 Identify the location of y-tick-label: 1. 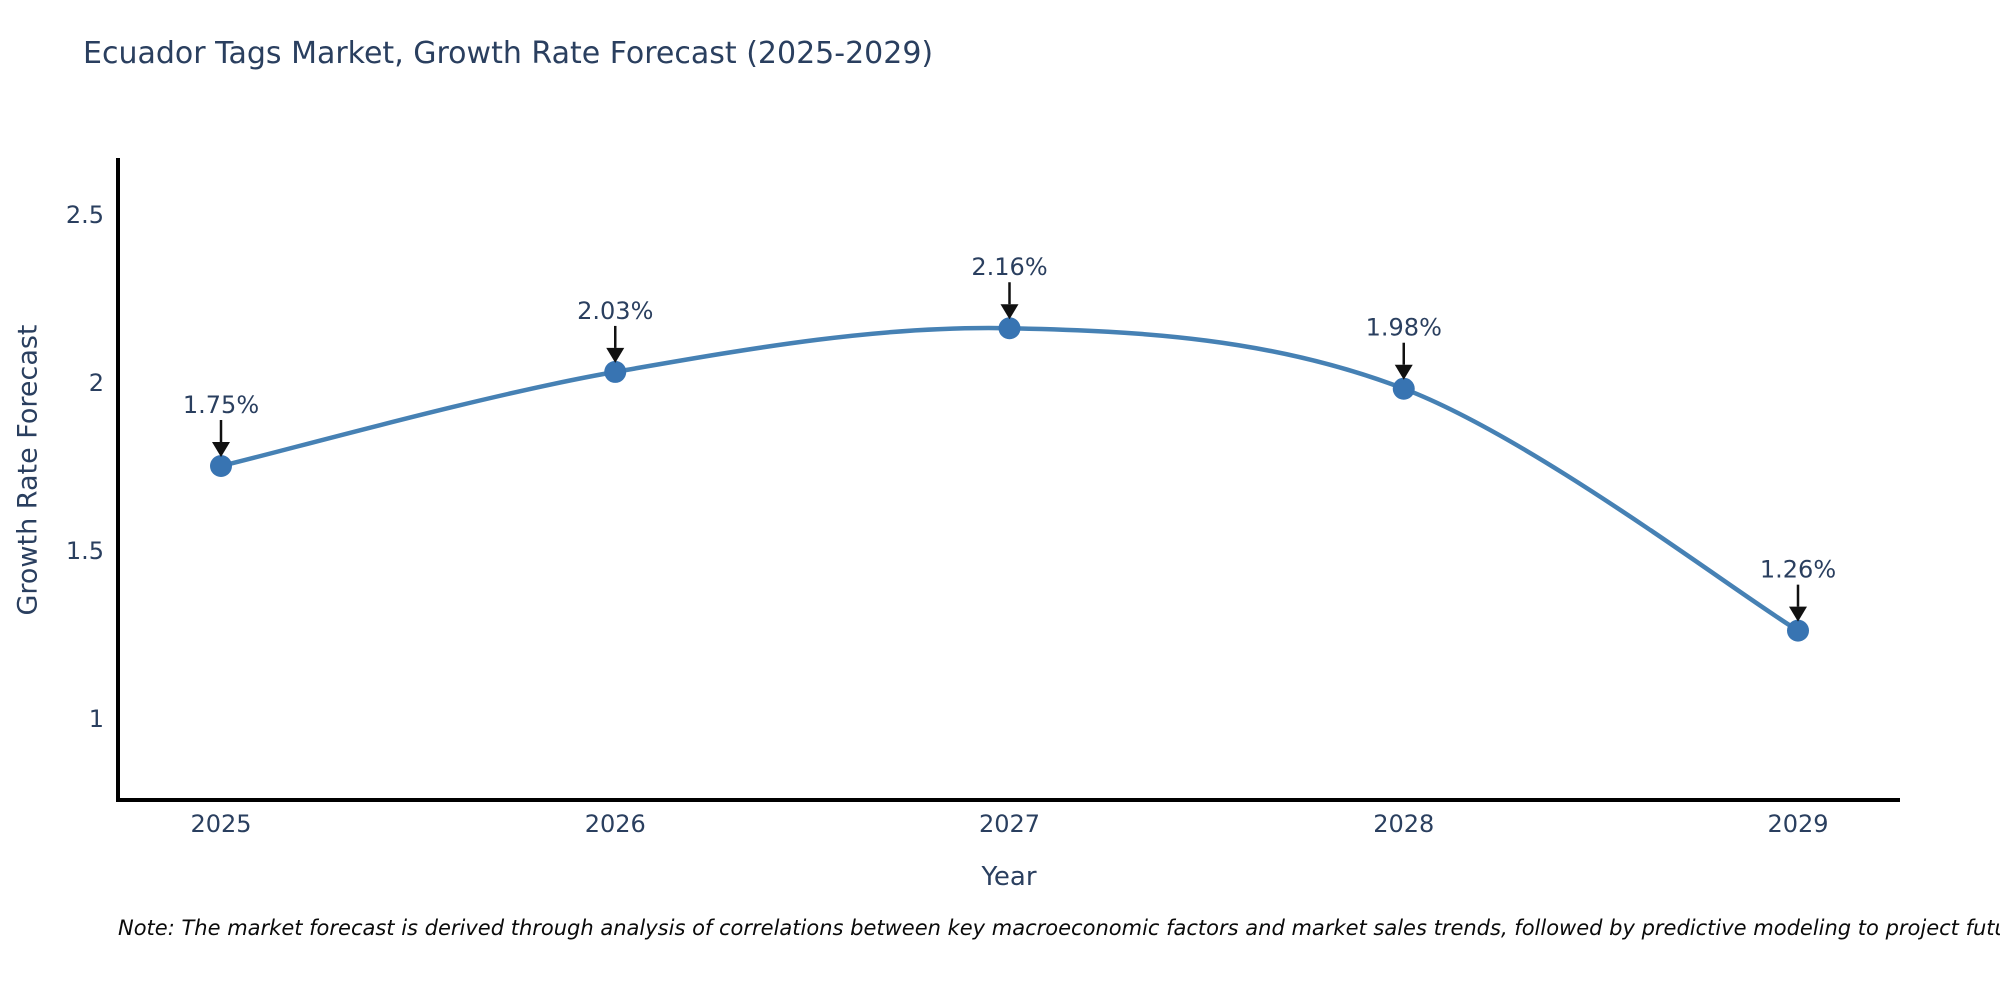
(96, 719).